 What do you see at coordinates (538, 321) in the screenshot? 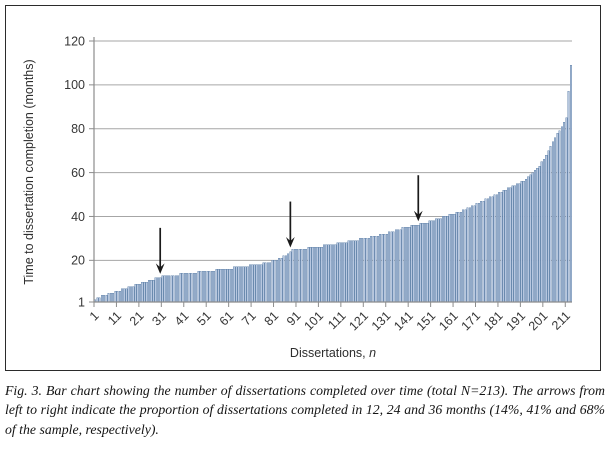
I see `x-tick-label: 201` at bounding box center [538, 321].